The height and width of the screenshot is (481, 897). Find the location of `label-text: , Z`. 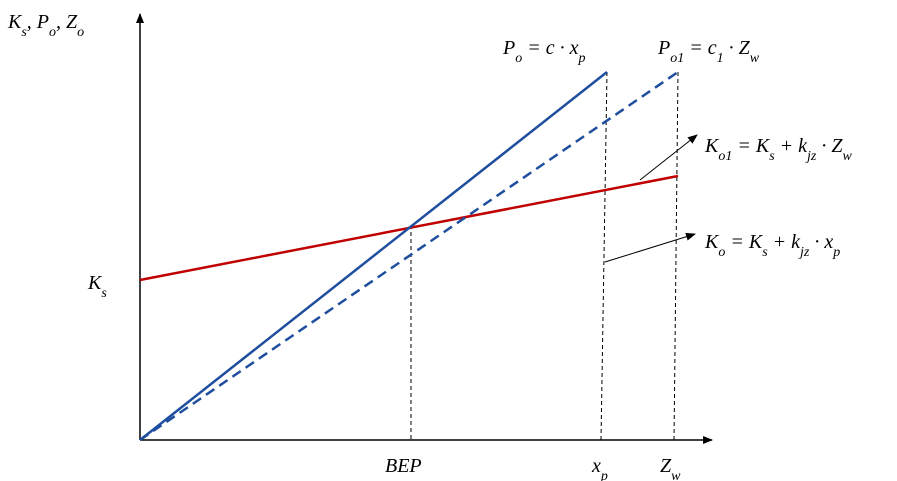

label-text: , Z is located at coordinates (67, 22).